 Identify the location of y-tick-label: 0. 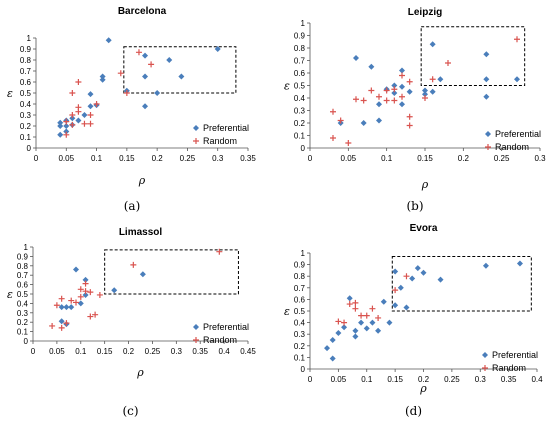
(26, 341).